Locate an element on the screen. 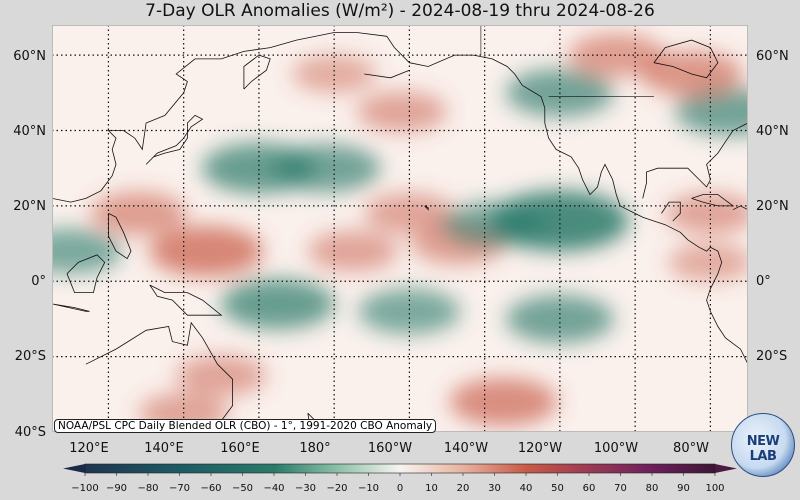  colorbar-tick-label: 10 is located at coordinates (431, 488).